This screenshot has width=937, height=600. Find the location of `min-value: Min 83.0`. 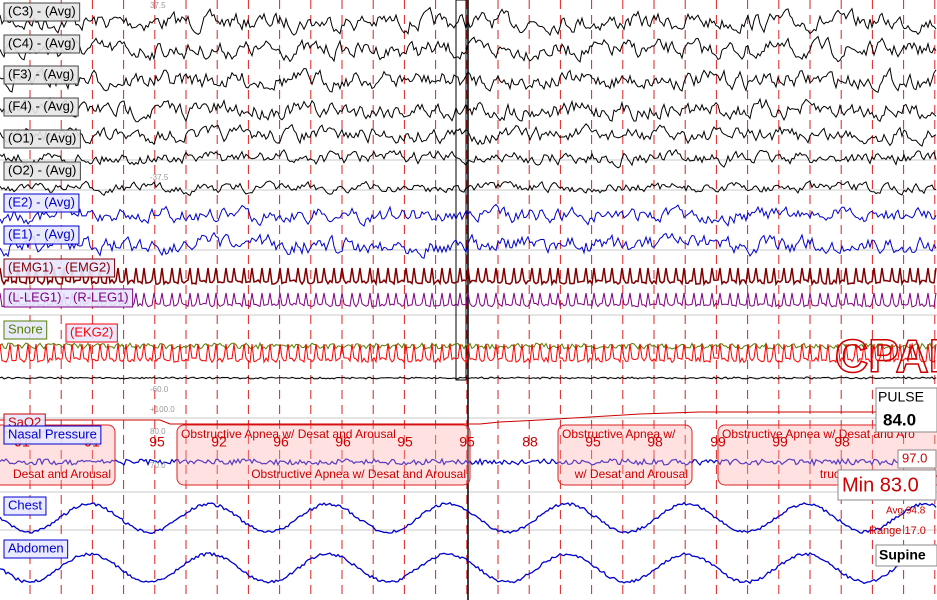

min-value: Min 83.0 is located at coordinates (880, 485).